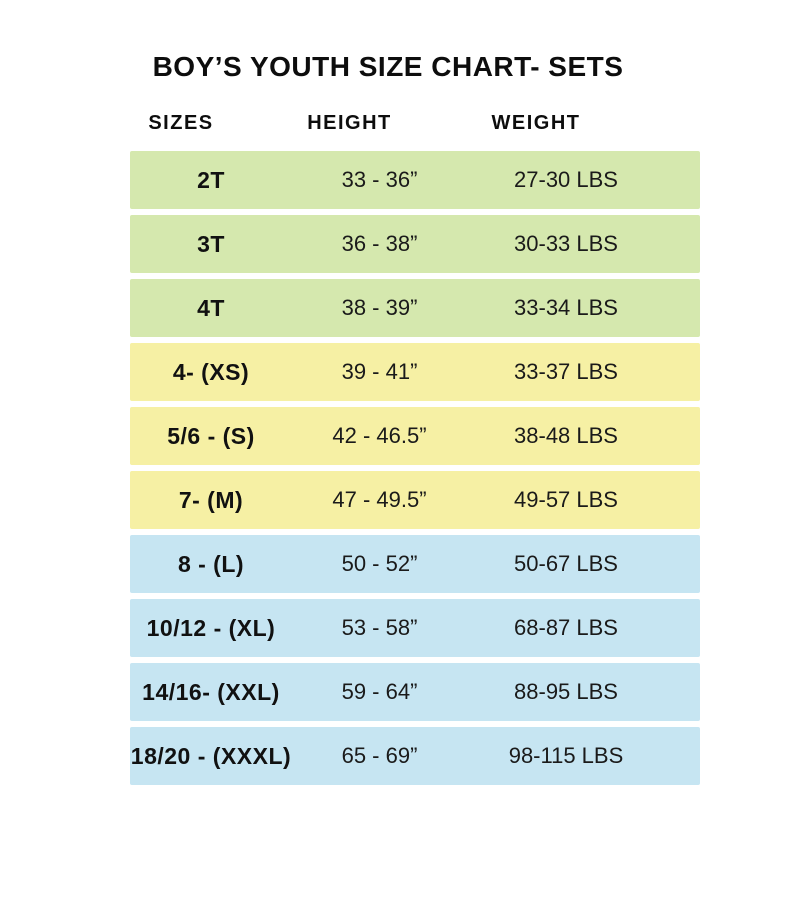  I want to click on height-cell: 42 - 46.5”, so click(379, 435).